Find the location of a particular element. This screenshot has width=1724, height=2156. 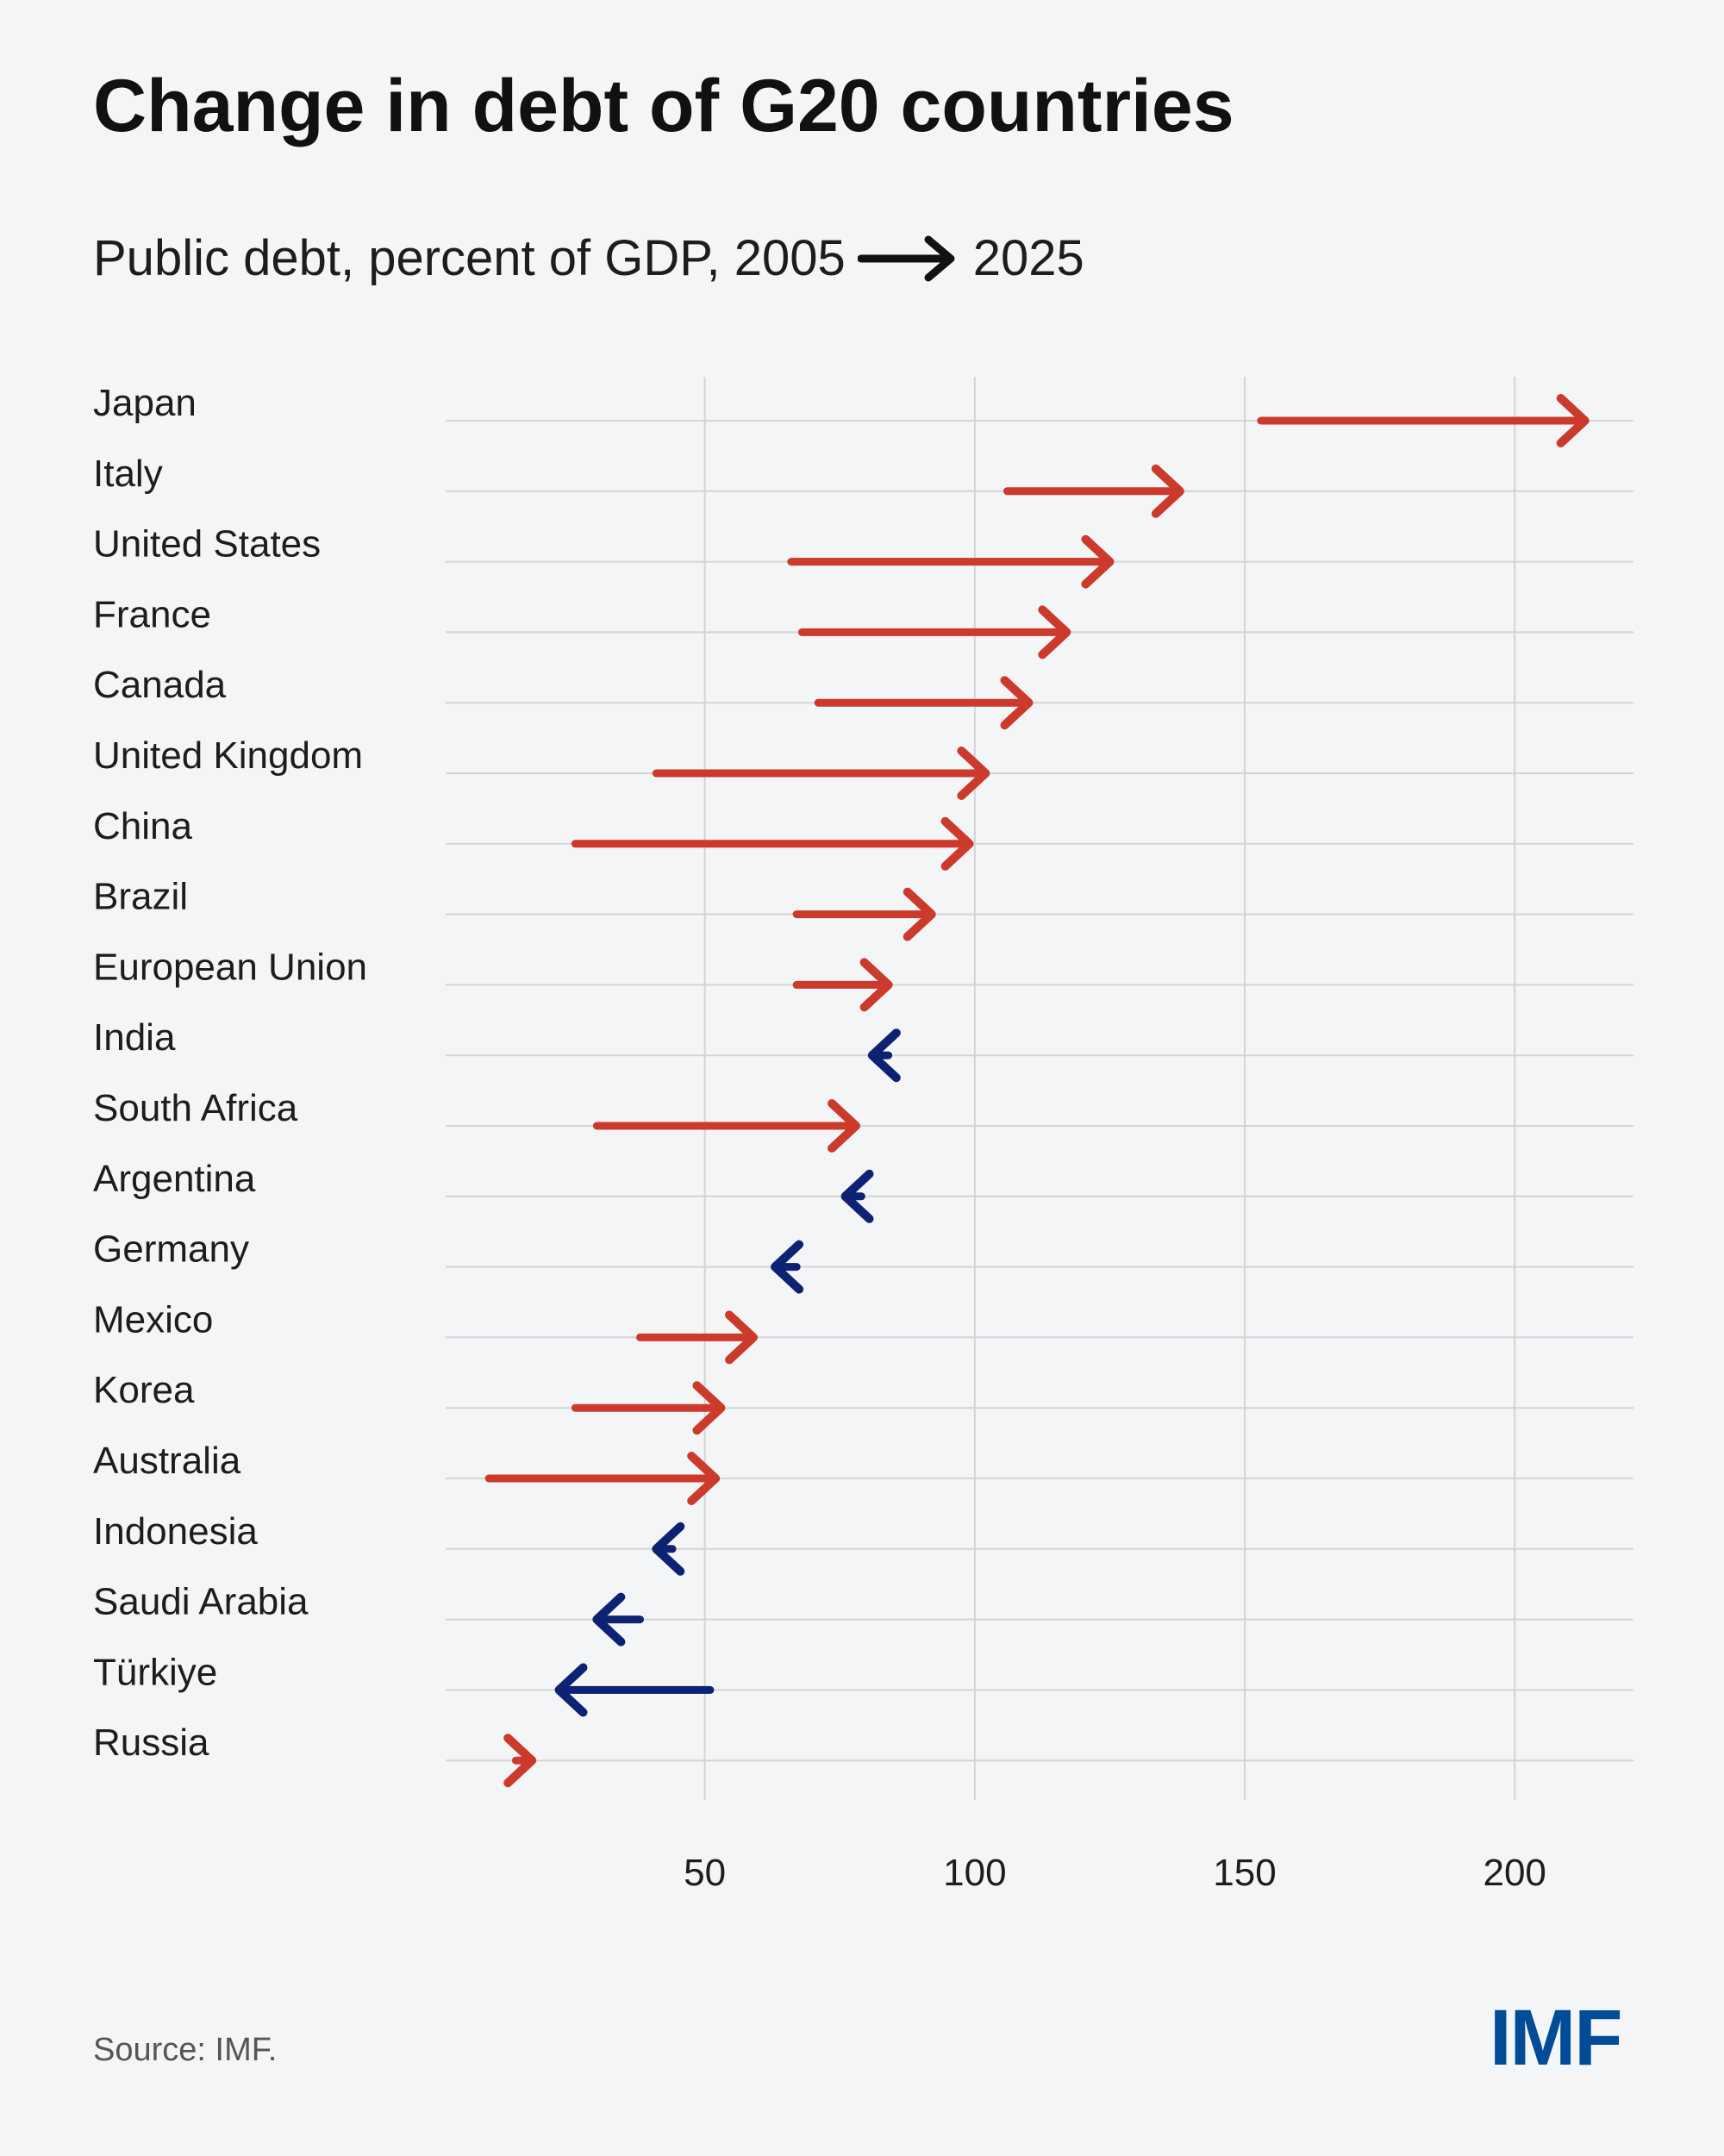

country-label: Japan is located at coordinates (145, 403).